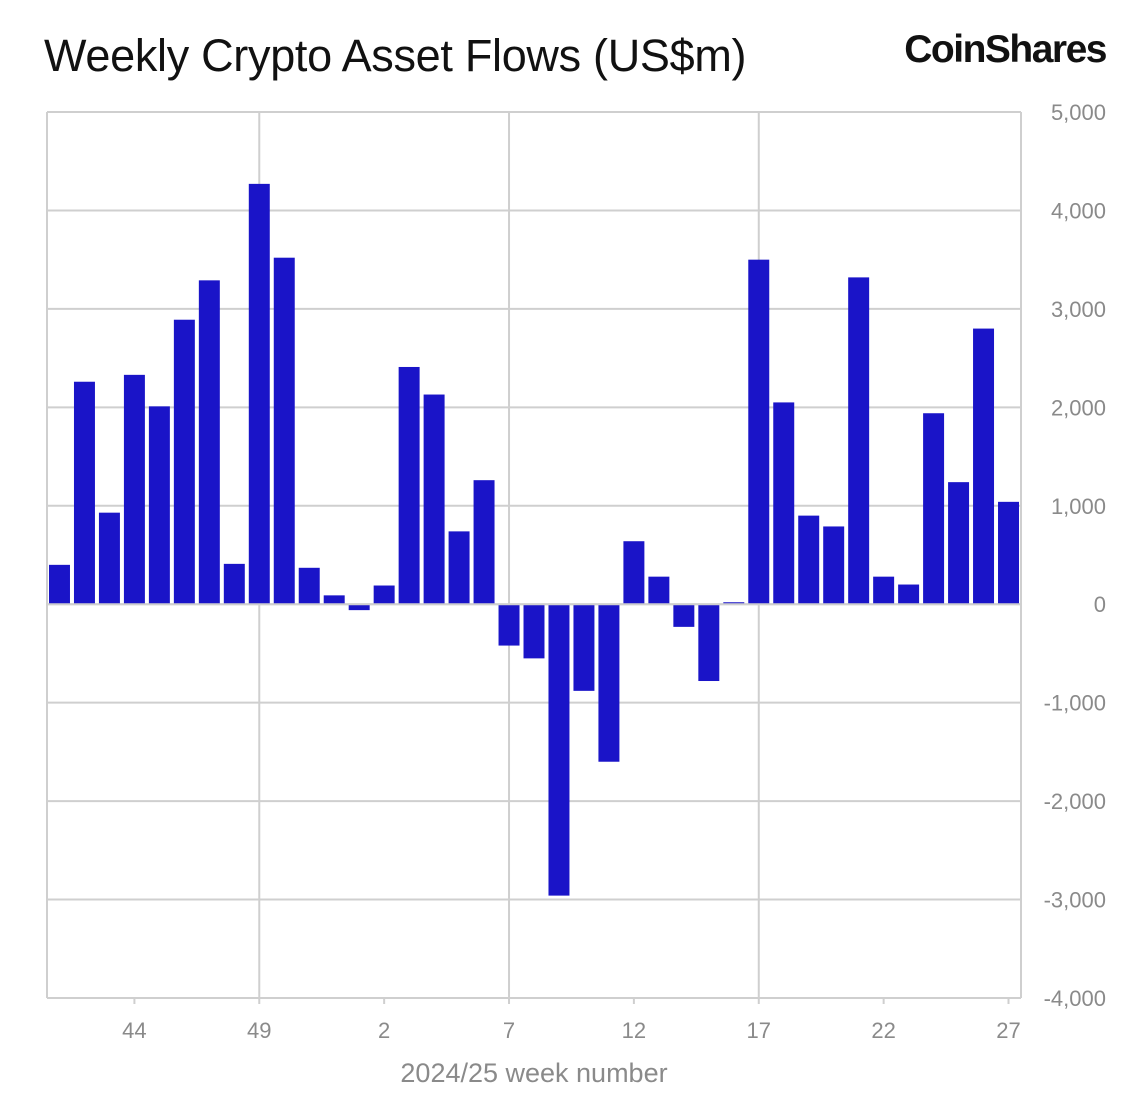 The image size is (1144, 1100). I want to click on x-axis-ticks: 44 49 2 7 12 17 22 27, so click(571, 1020).